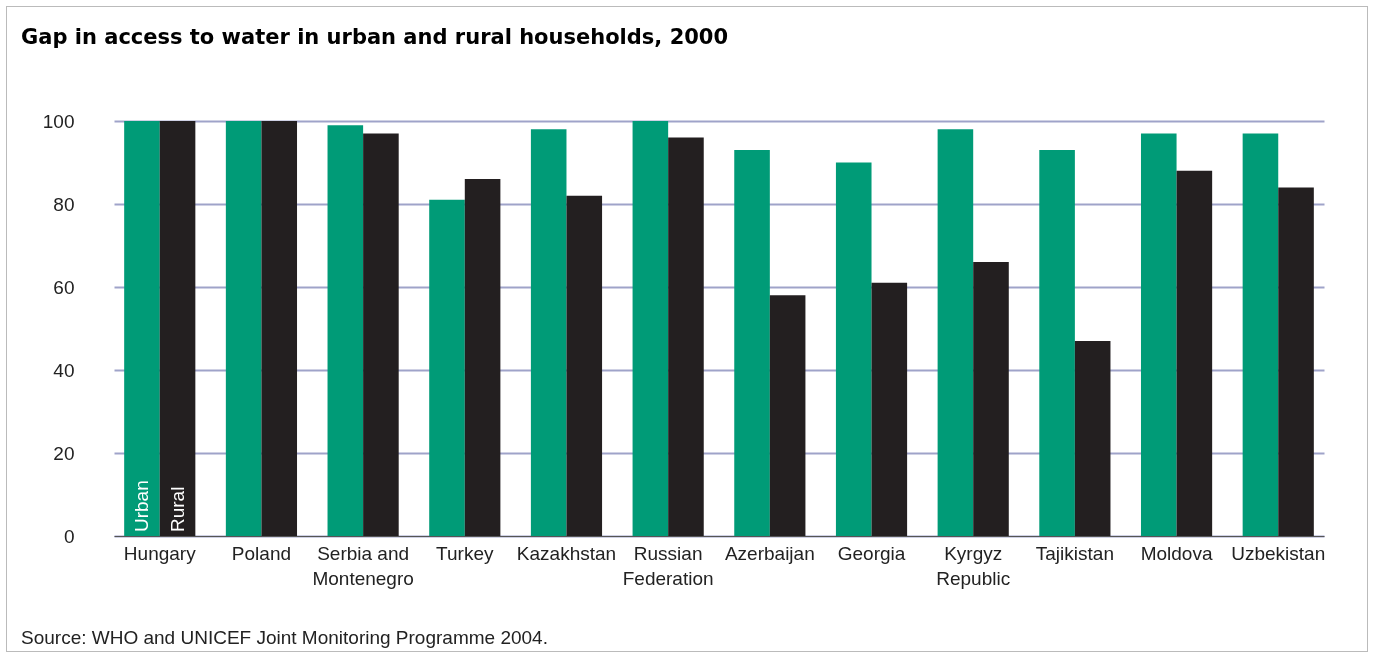  Describe the element at coordinates (58, 121) in the screenshot. I see `y-tick-label: 100` at that location.